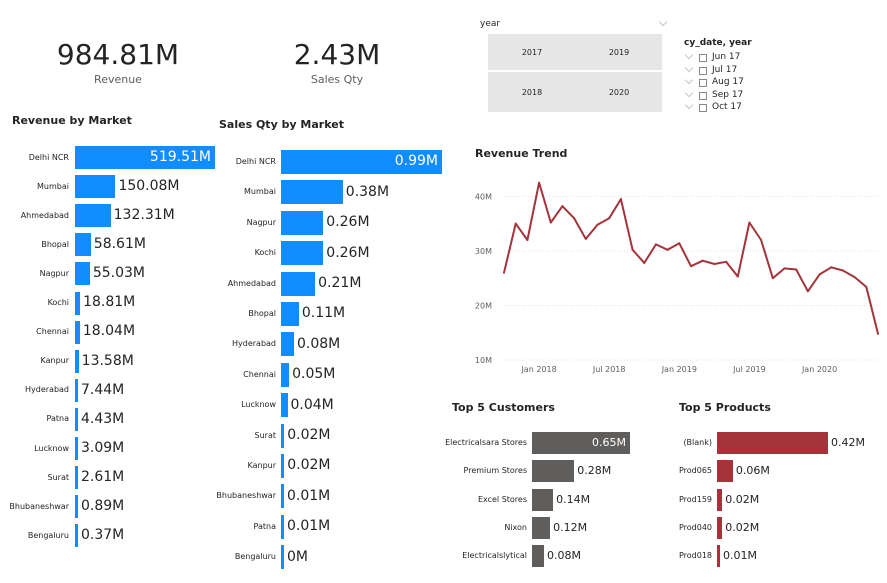  Describe the element at coordinates (51, 448) in the screenshot. I see `category-label: Lucknow` at that location.